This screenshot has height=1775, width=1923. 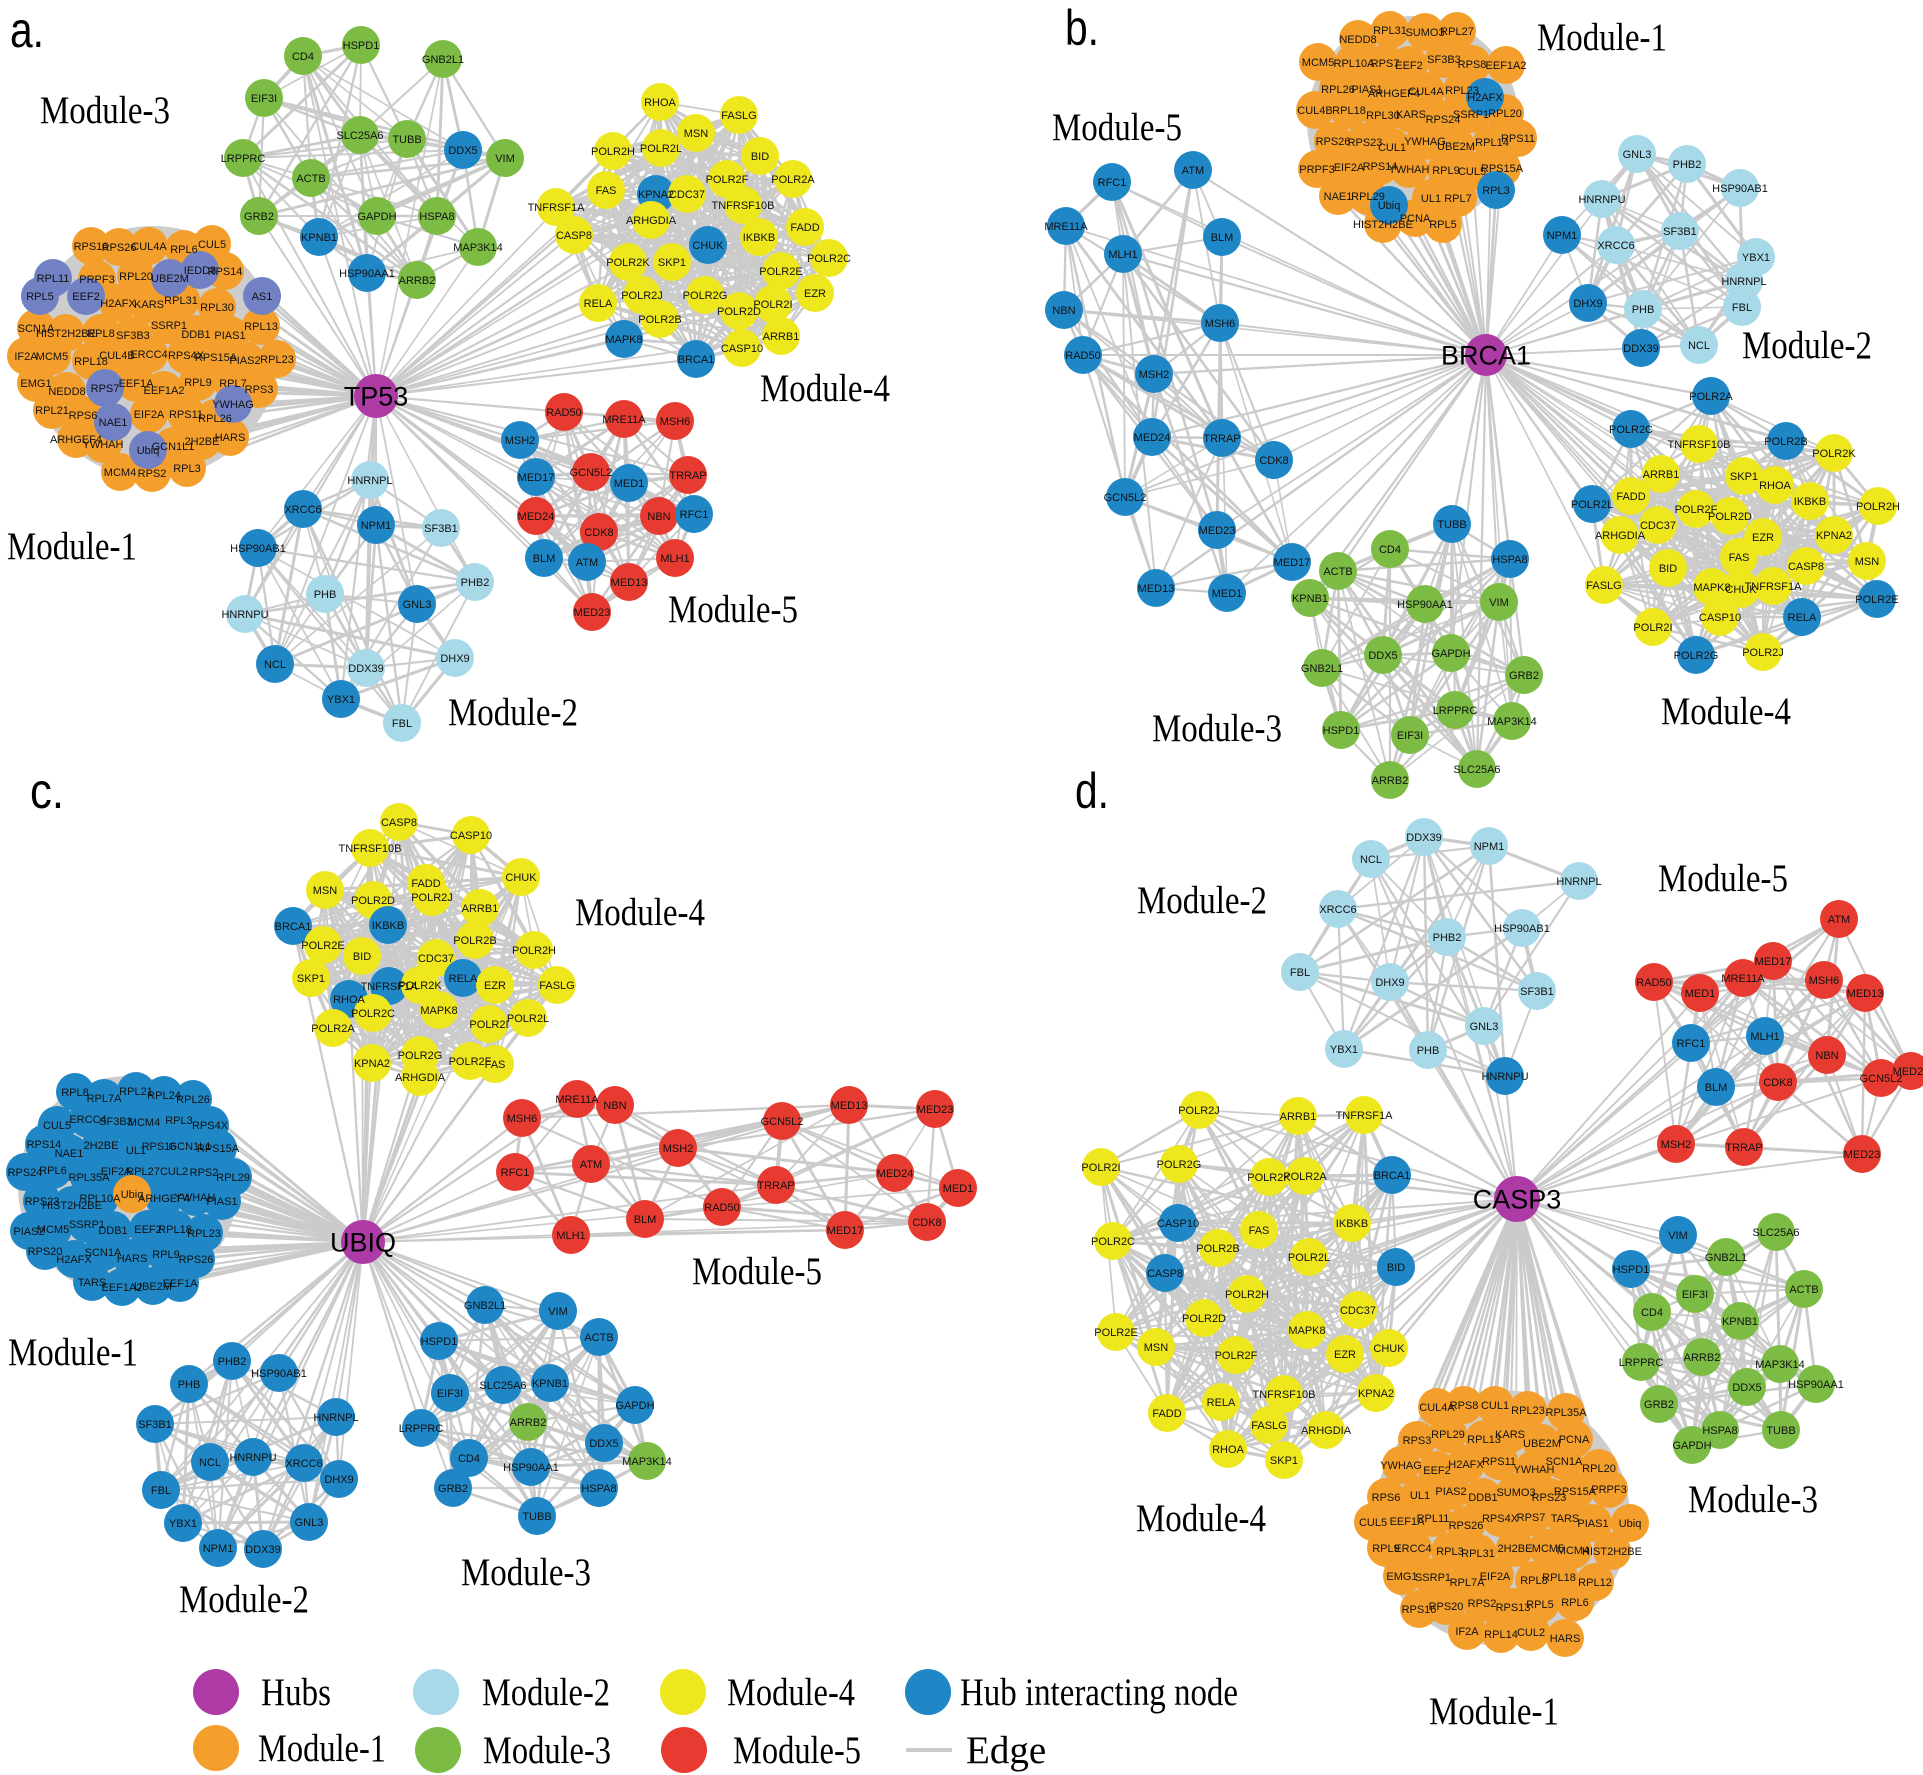 I want to click on svg-text: Module-3, so click(x=547, y=1750).